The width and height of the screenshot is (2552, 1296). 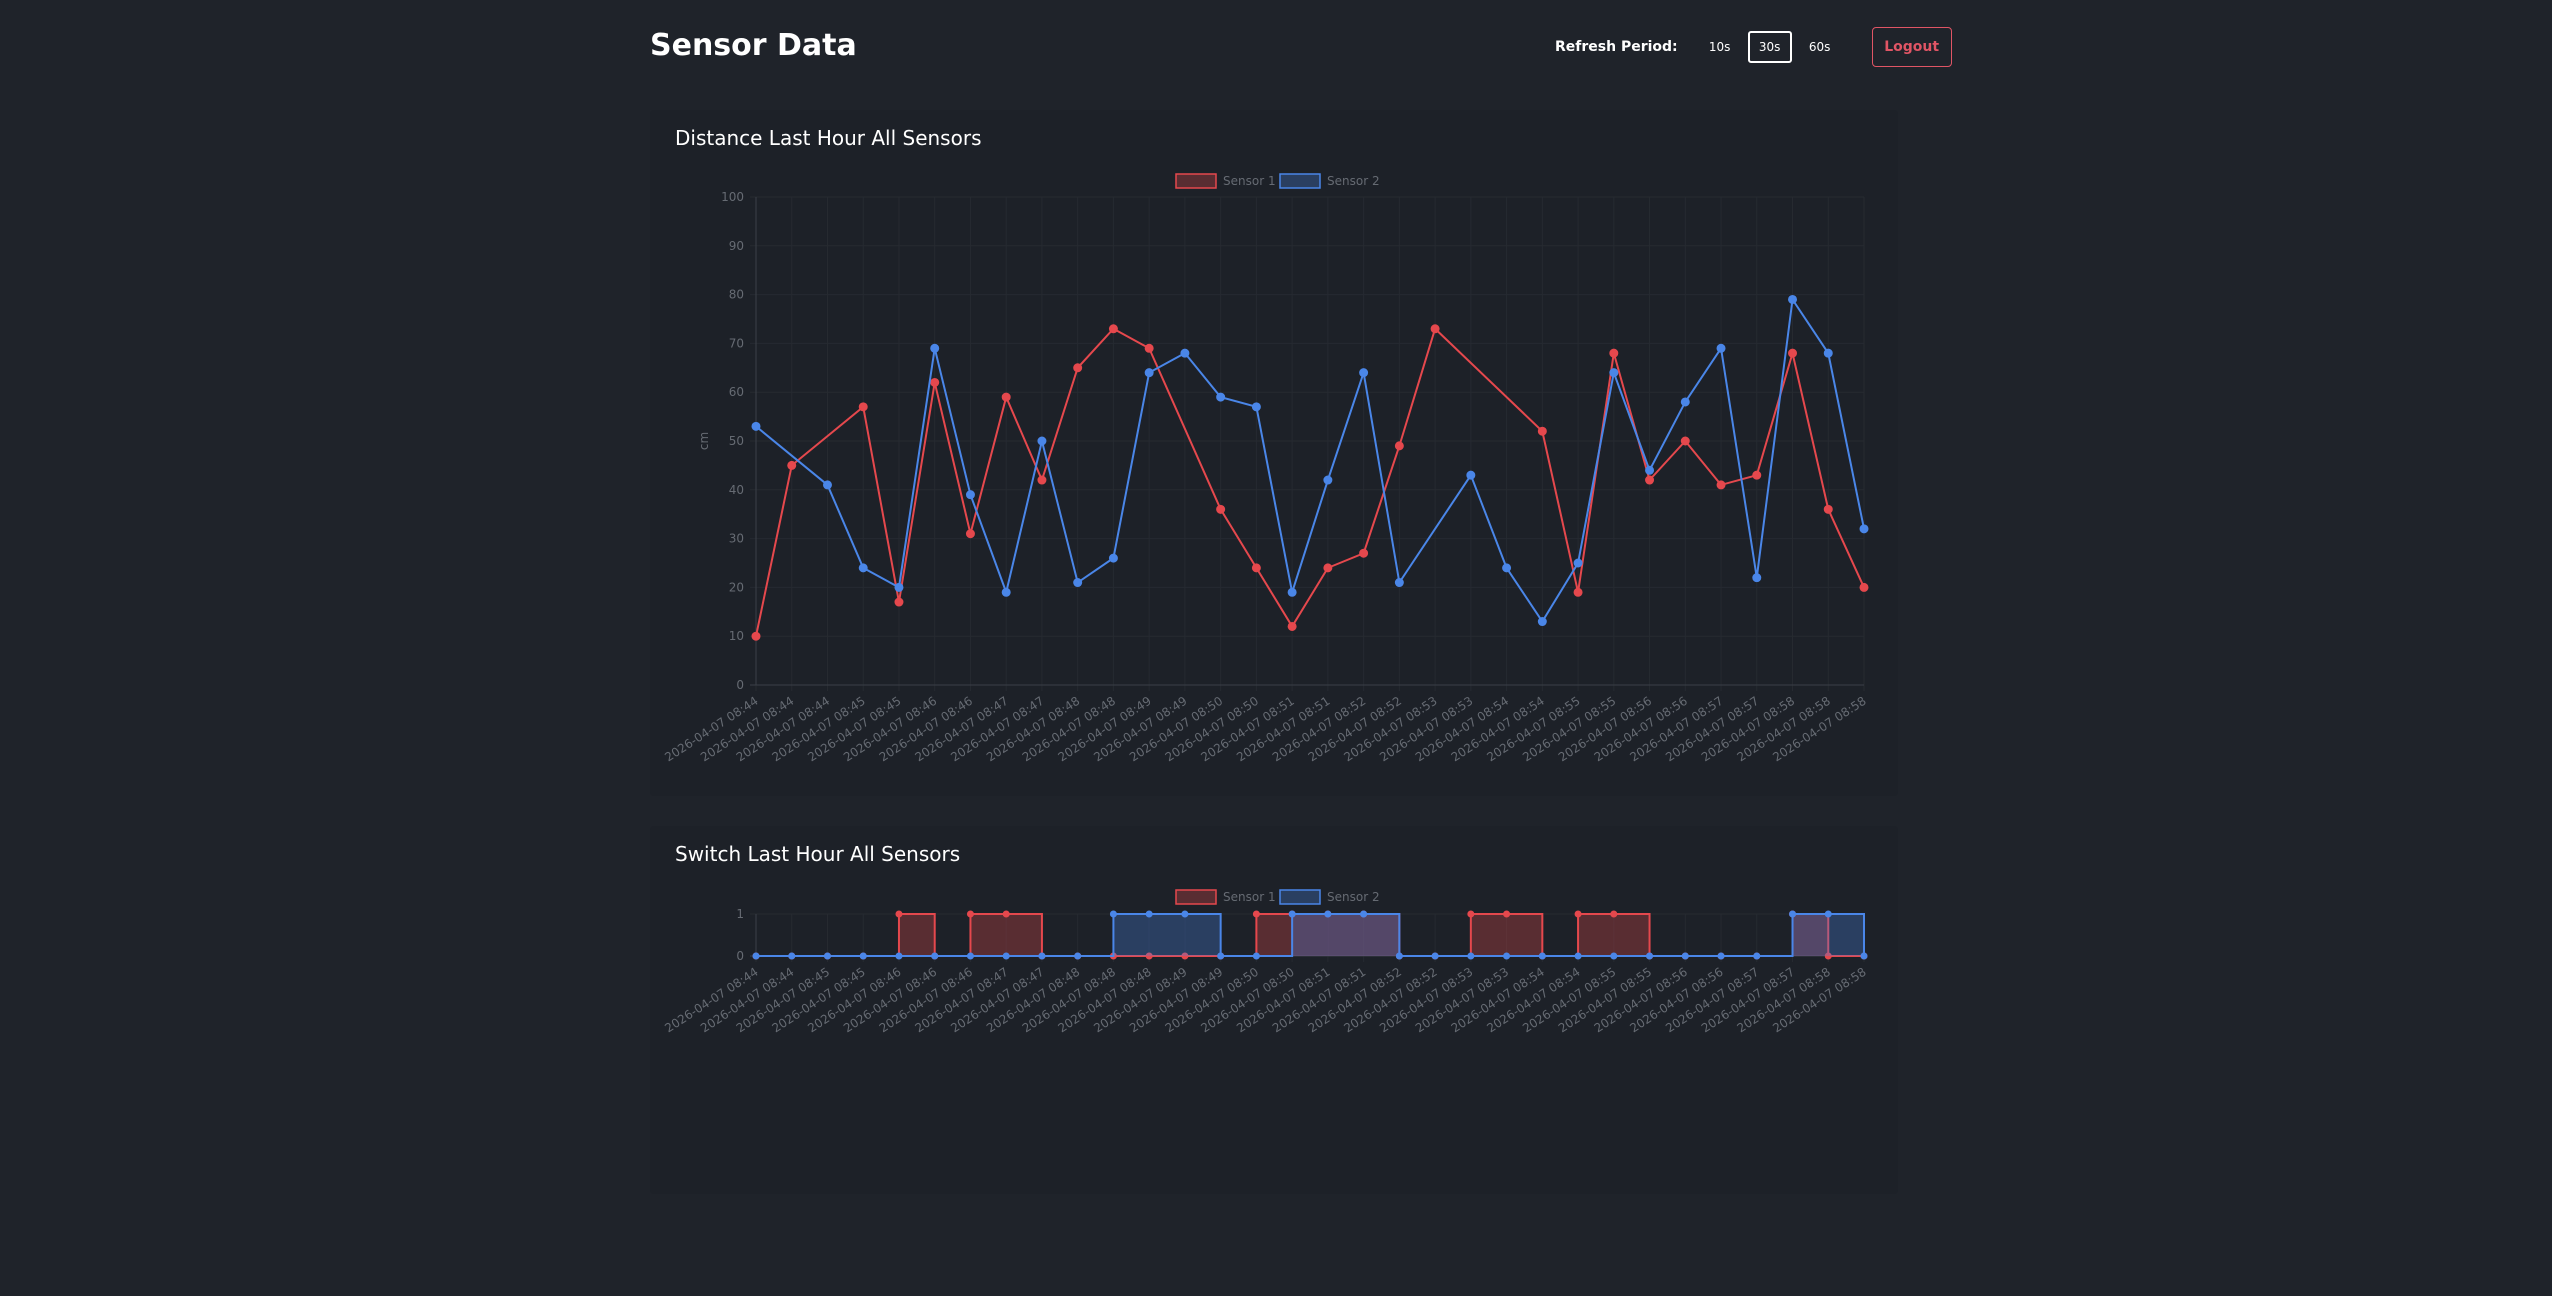 I want to click on switch-chart-title: Switch Last Hour All Sensors, so click(x=818, y=854).